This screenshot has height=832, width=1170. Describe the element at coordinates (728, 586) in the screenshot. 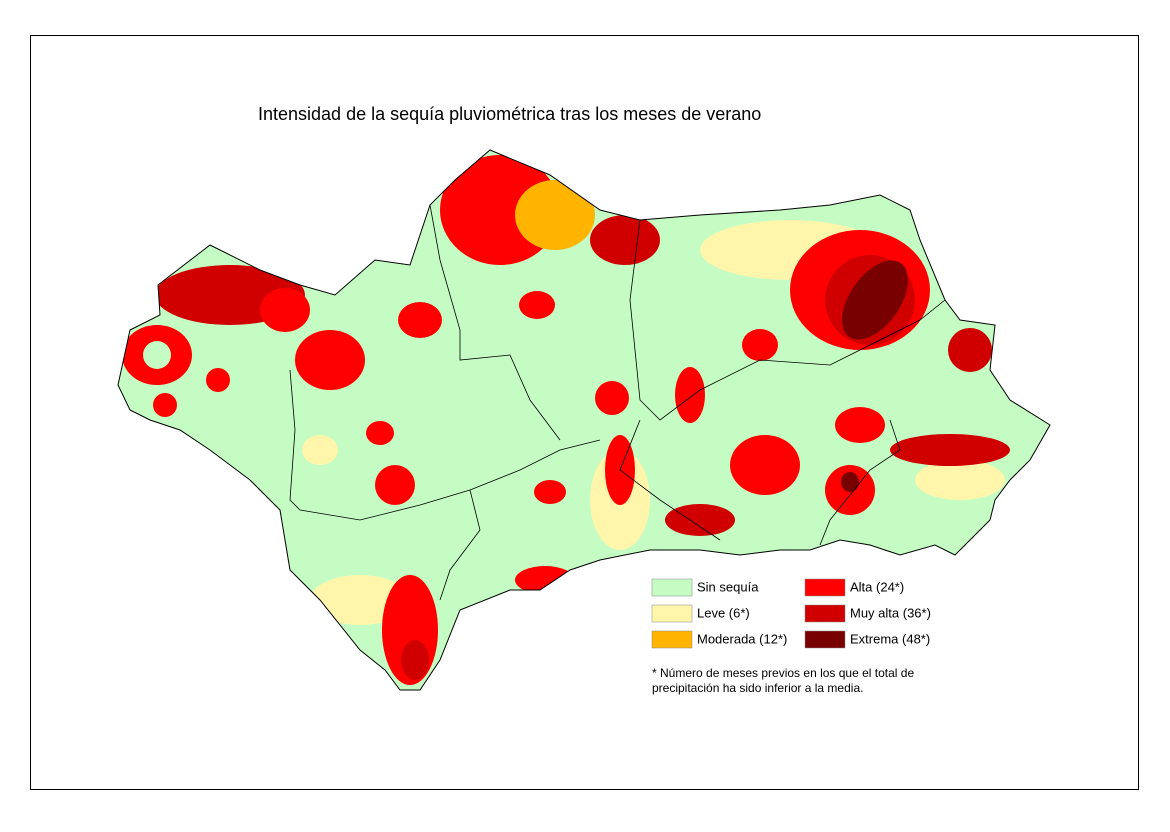

I see `legend-label: Sin sequía` at that location.